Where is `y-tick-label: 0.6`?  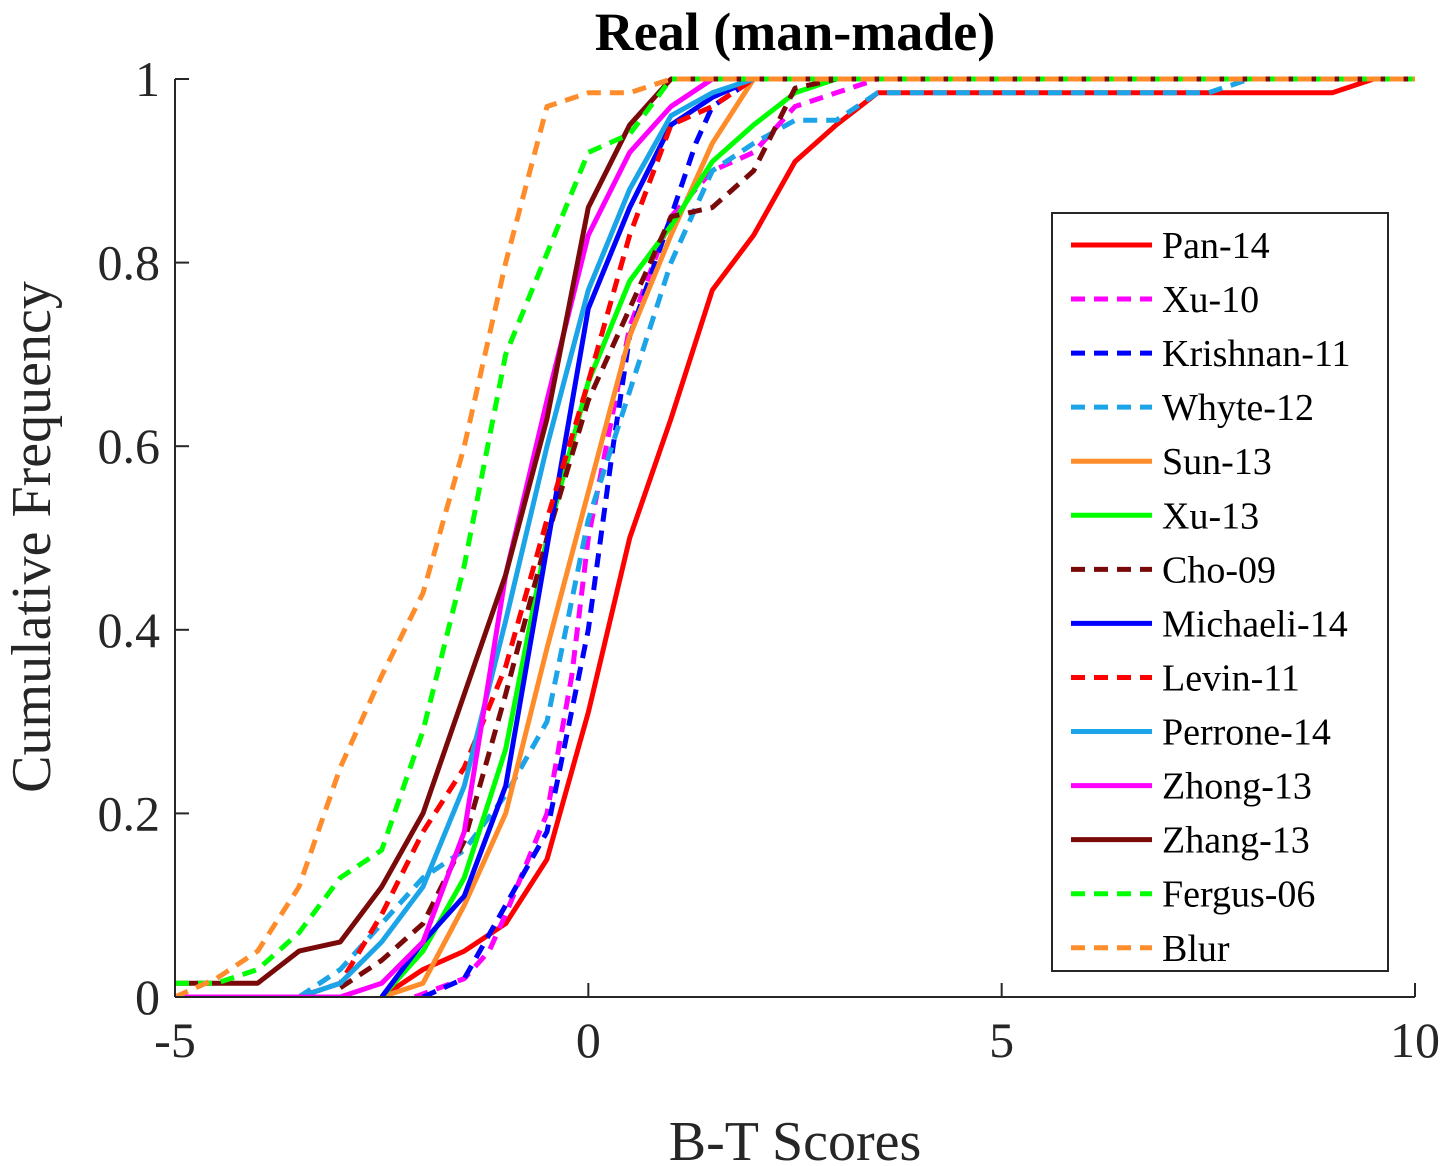
y-tick-label: 0.6 is located at coordinates (129, 446).